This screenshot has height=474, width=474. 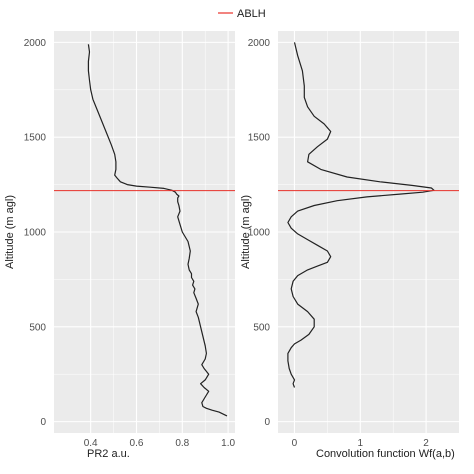 What do you see at coordinates (251, 14) in the screenshot?
I see `legend-ablh-label: ABLH` at bounding box center [251, 14].